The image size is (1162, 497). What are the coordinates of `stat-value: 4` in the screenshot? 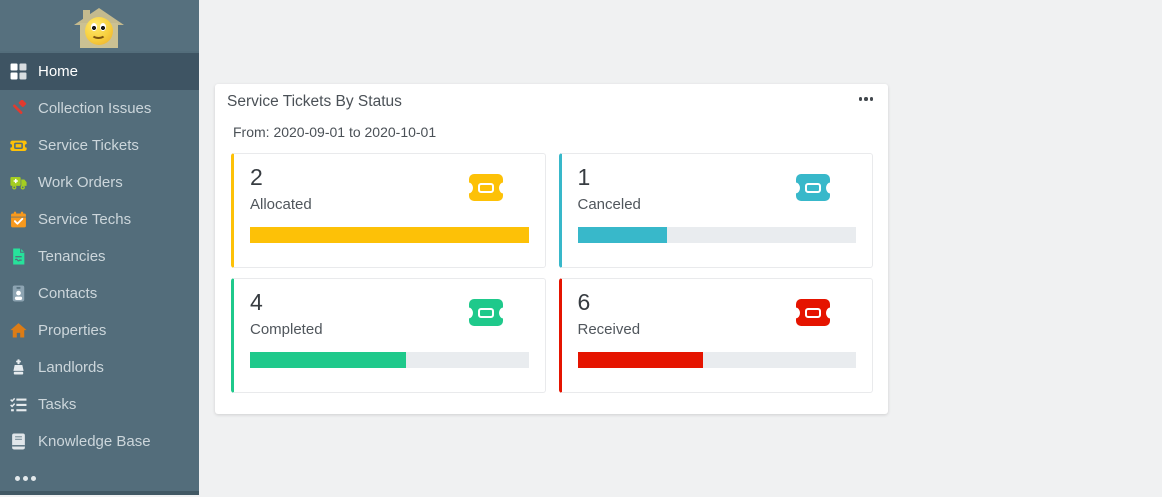 It's located at (256, 302).